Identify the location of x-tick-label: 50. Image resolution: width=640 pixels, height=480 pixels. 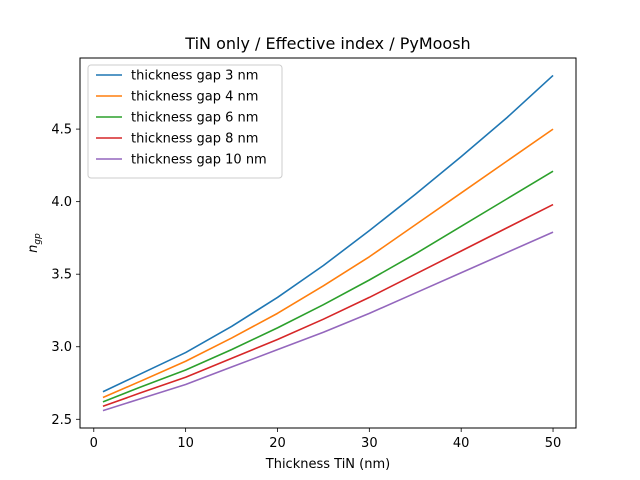
(553, 443).